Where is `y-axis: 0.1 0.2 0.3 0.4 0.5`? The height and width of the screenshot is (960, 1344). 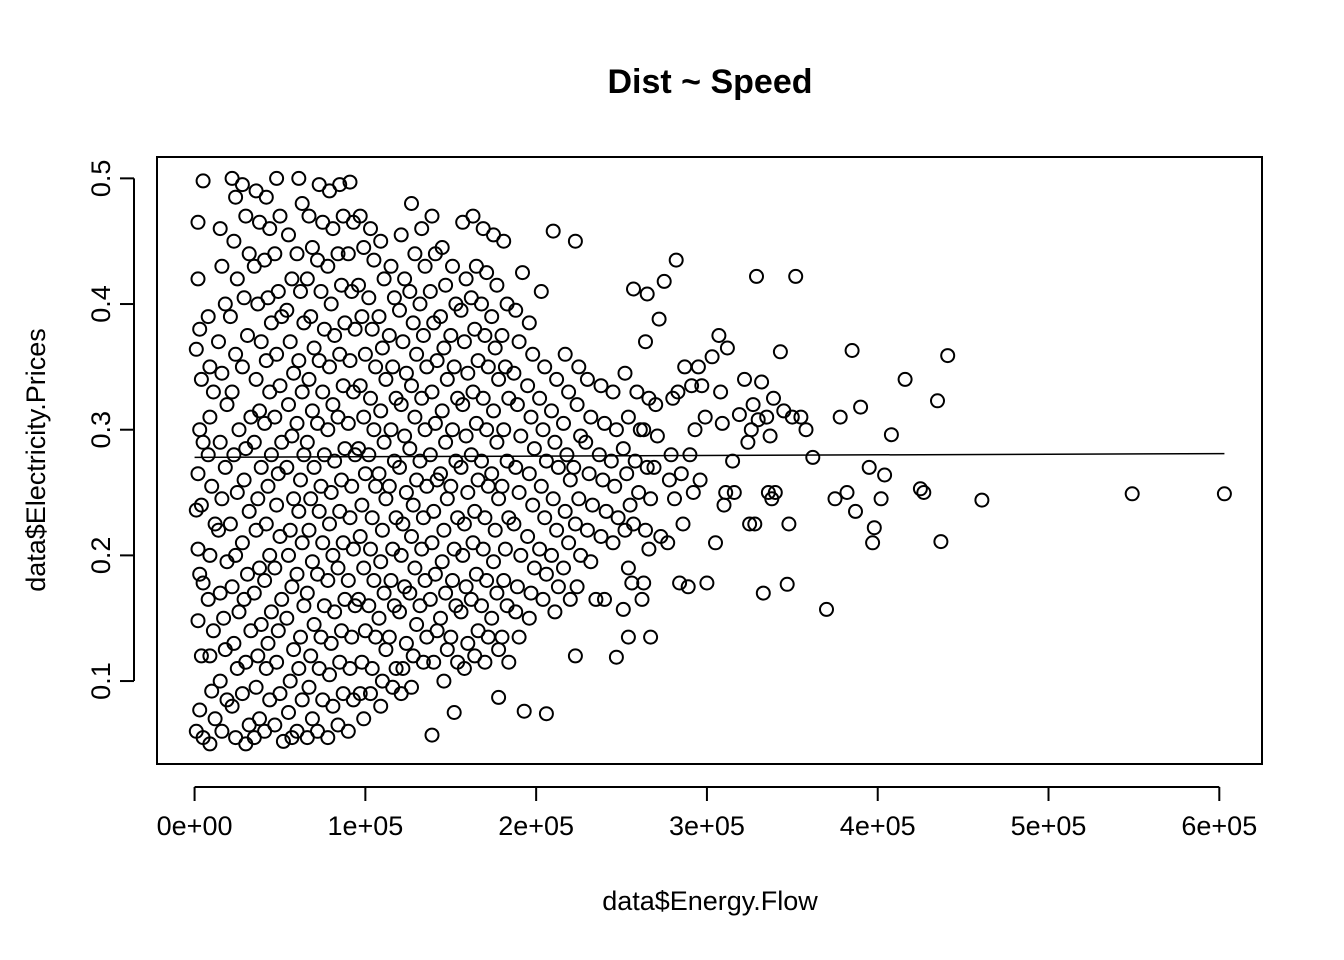
y-axis: 0.1 0.2 0.3 0.4 0.5 is located at coordinates (110, 430).